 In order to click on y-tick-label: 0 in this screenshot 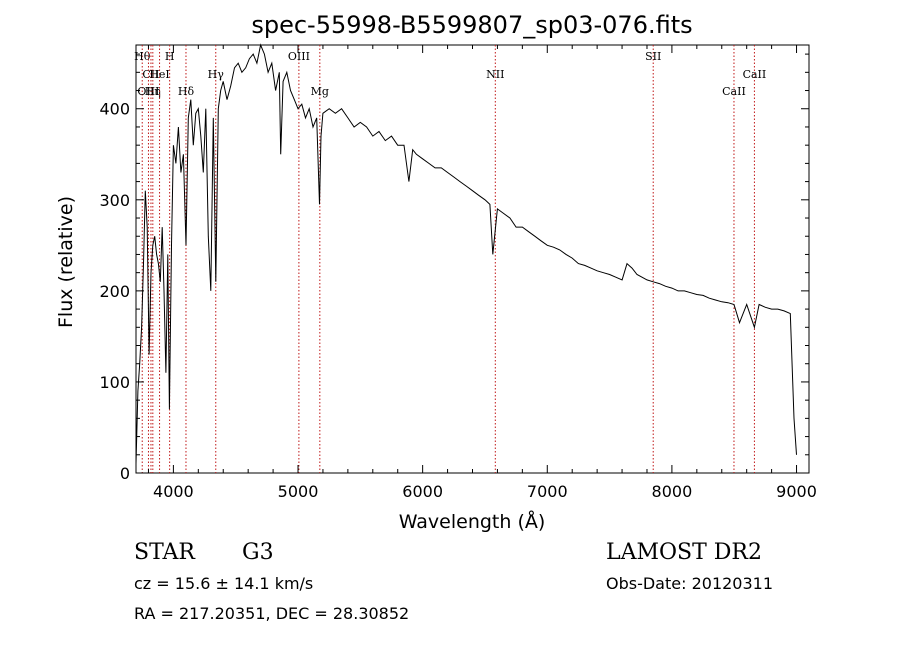, I will do `click(125, 473)`.